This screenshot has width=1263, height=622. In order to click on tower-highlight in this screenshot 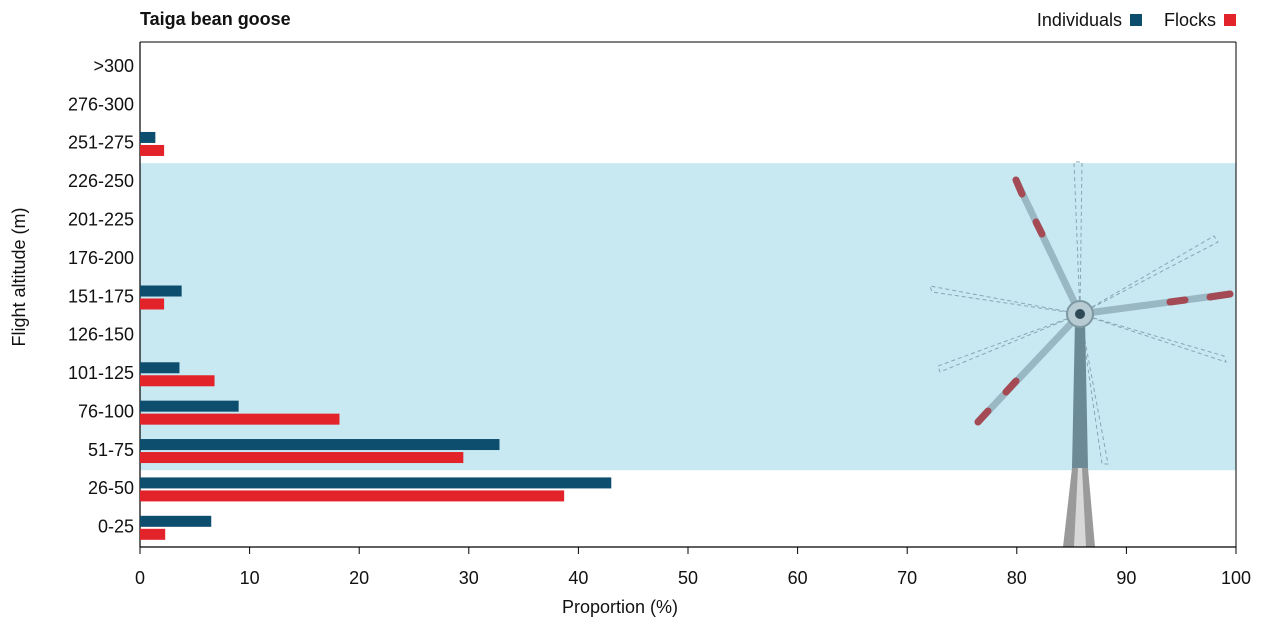, I will do `click(1080, 507)`.